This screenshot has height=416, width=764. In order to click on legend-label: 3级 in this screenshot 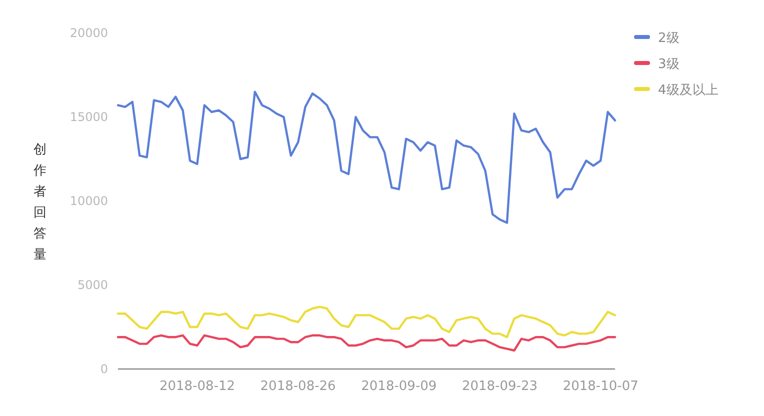, I will do `click(669, 64)`.